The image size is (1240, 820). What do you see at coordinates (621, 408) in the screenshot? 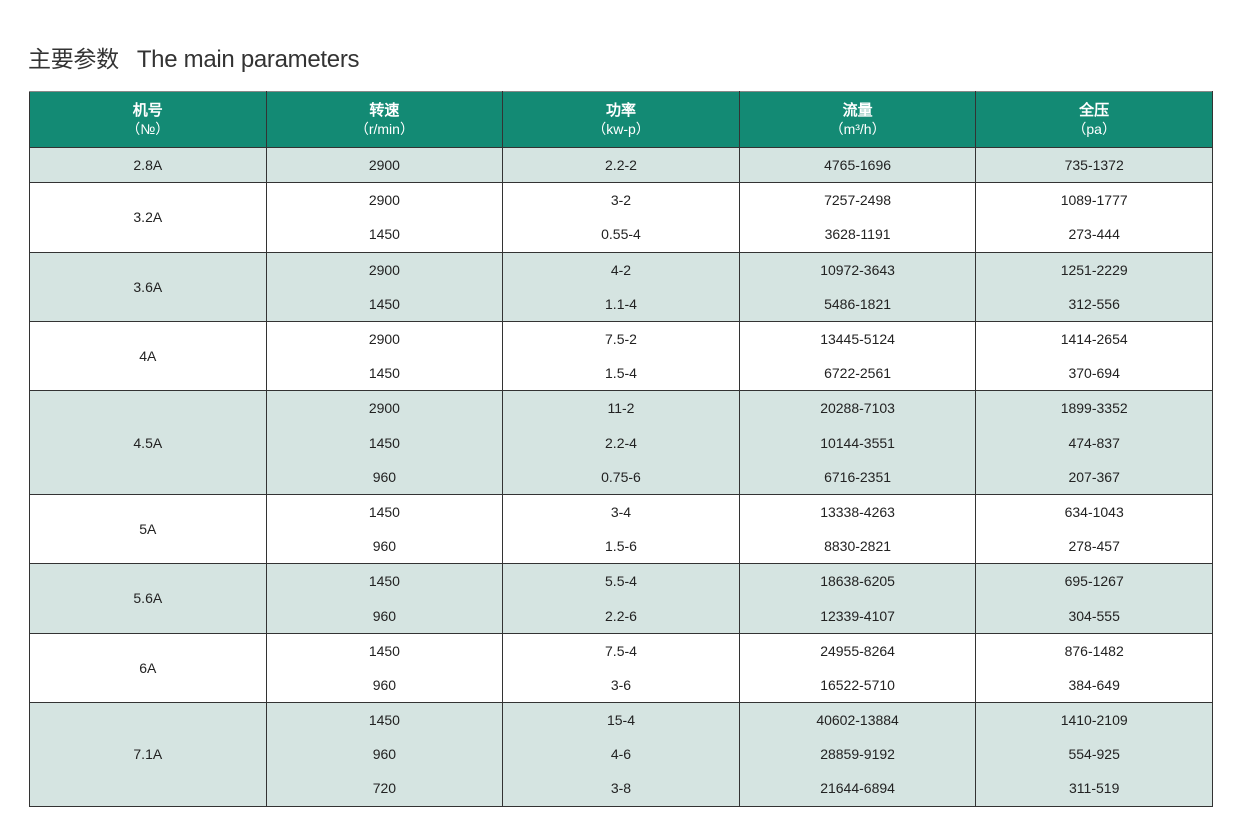
I see `power-cell: 11-2` at bounding box center [621, 408].